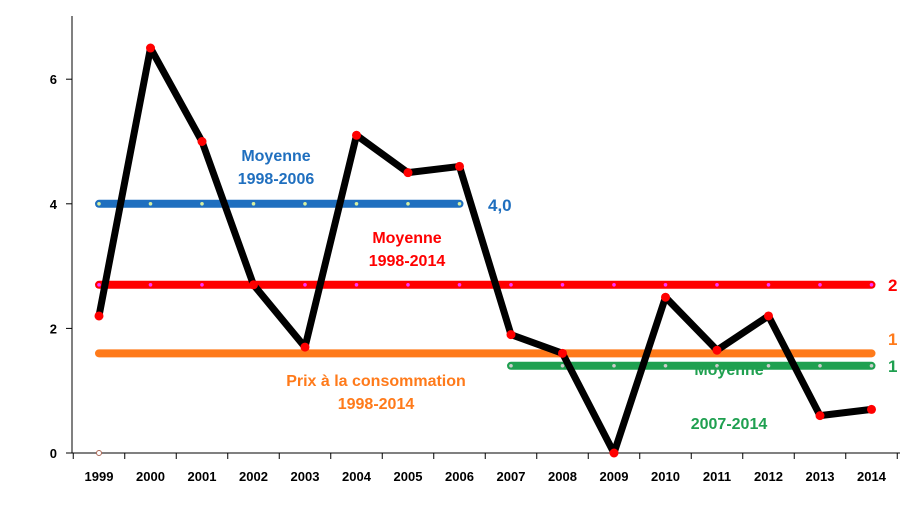 Image resolution: width=900 pixels, height=508 pixels. What do you see at coordinates (54, 204) in the screenshot?
I see `y-tick-label: 4` at bounding box center [54, 204].